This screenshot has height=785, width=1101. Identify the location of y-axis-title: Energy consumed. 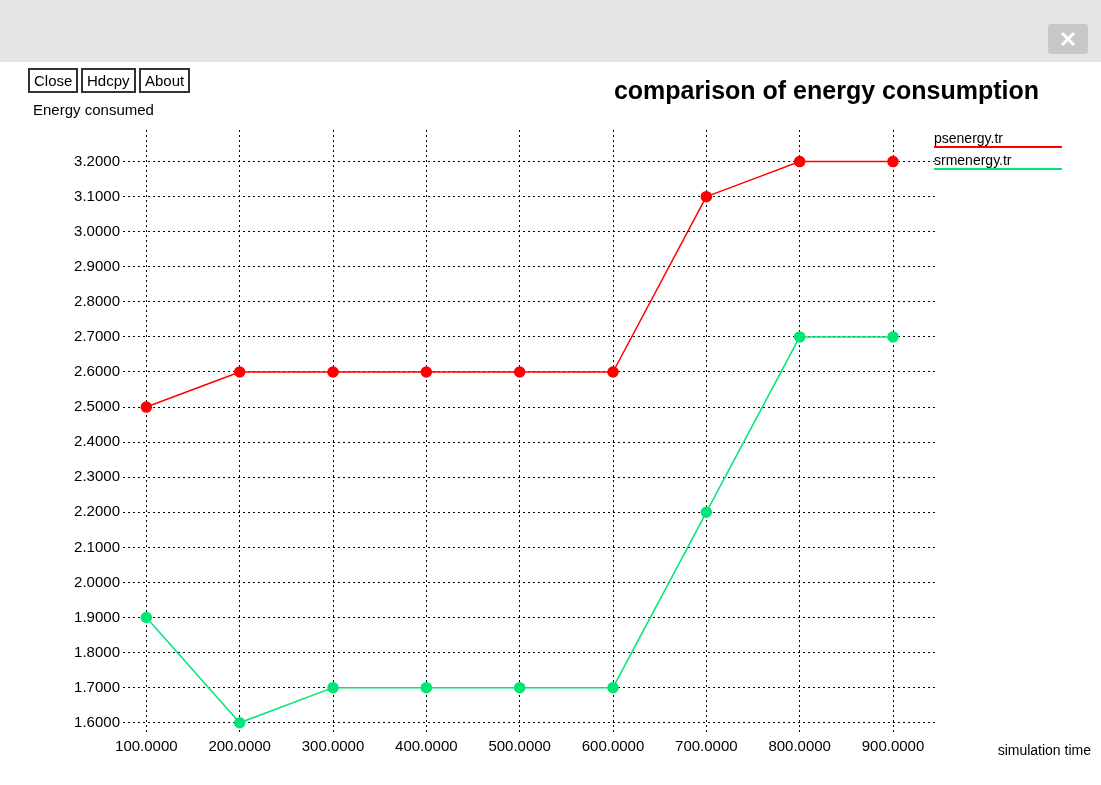
(93, 109).